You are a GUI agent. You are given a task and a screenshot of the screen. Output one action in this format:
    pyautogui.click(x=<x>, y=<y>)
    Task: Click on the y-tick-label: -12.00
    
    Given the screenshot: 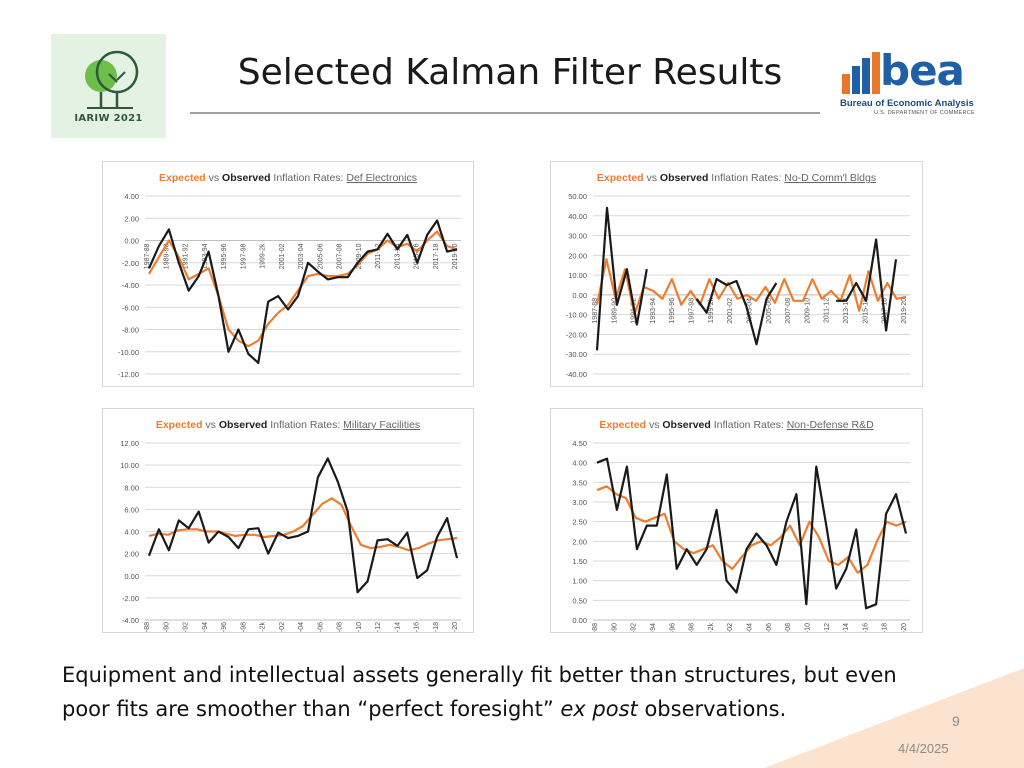 What is the action you would take?
    pyautogui.click(x=128, y=374)
    